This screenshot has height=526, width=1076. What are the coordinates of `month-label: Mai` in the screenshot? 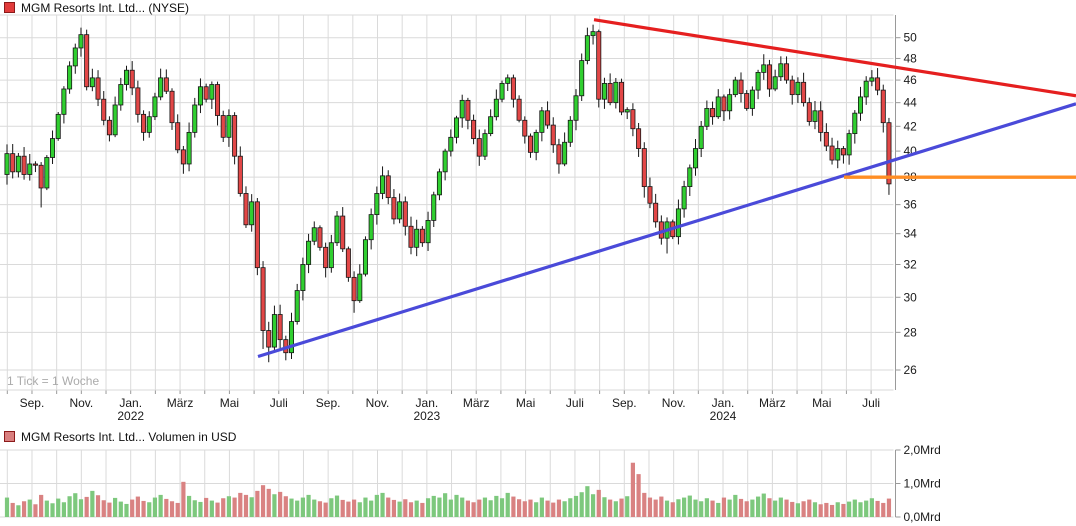 It's located at (525, 403).